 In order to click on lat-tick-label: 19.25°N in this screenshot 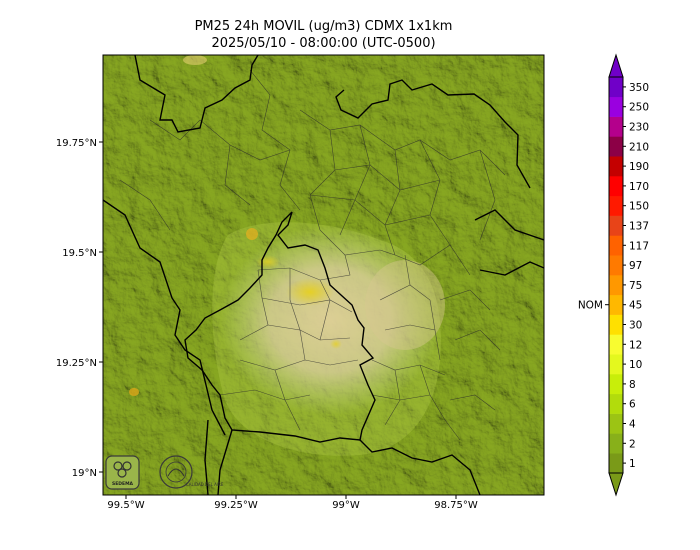, I will do `click(76, 363)`.